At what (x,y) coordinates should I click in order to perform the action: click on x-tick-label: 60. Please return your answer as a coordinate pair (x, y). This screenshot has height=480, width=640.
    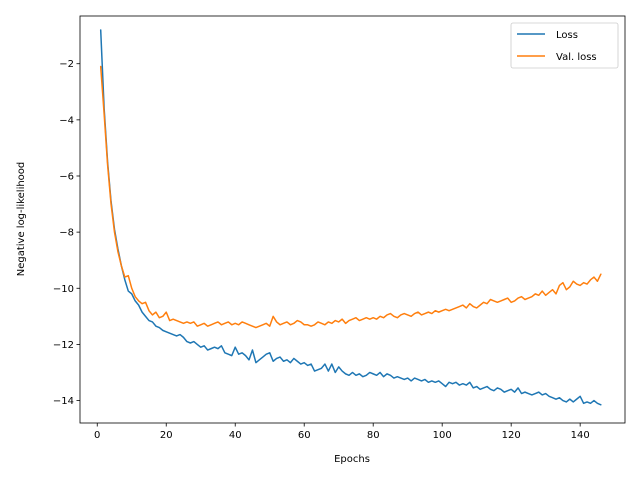
    Looking at the image, I should click on (304, 435).